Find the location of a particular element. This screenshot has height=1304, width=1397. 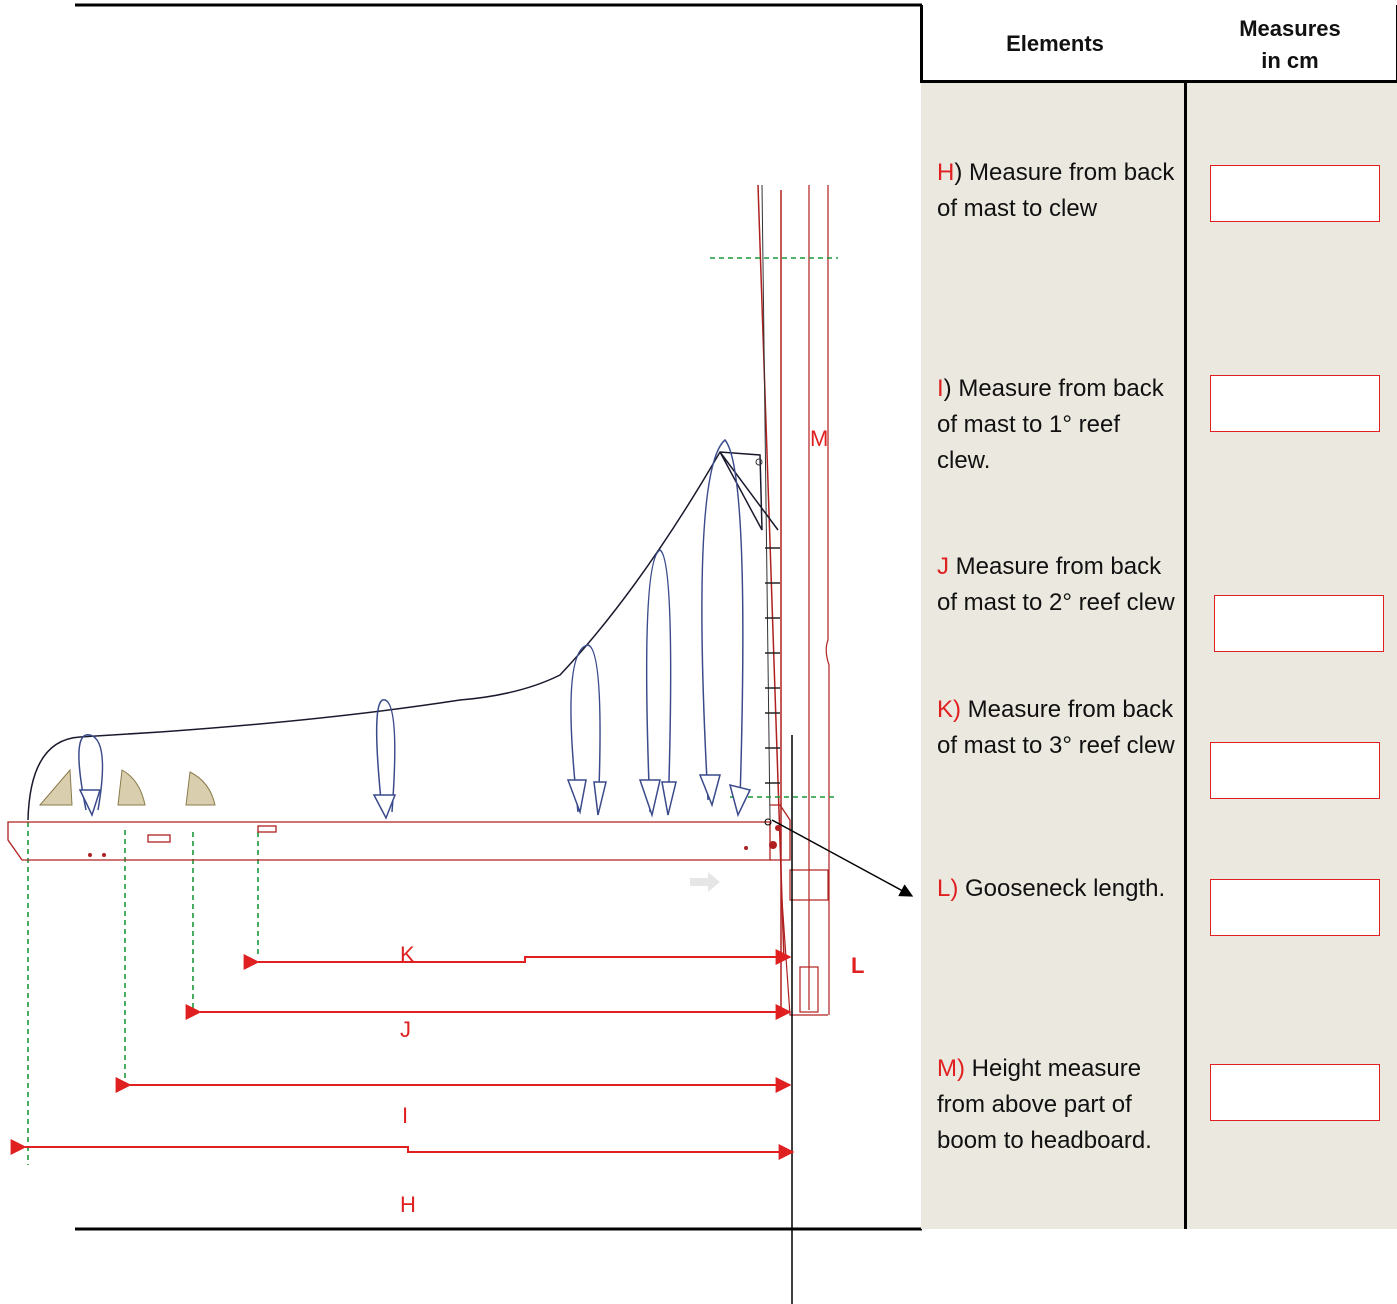

row-L-code: L) is located at coordinates (948, 888).